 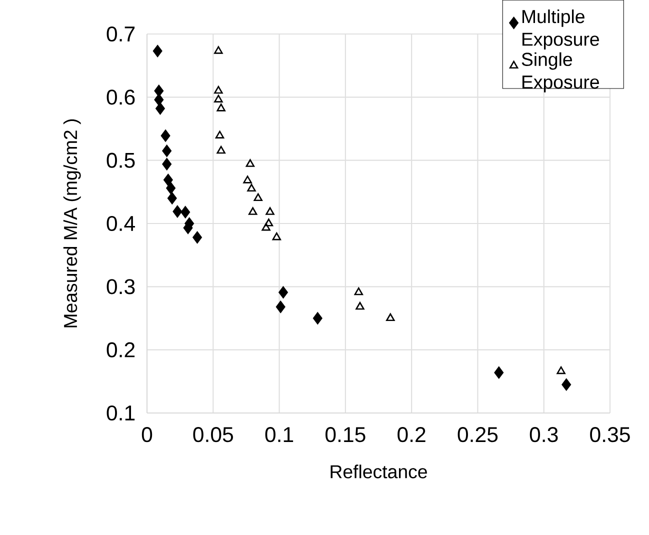 What do you see at coordinates (147, 434) in the screenshot?
I see `x-tick-label: 0` at bounding box center [147, 434].